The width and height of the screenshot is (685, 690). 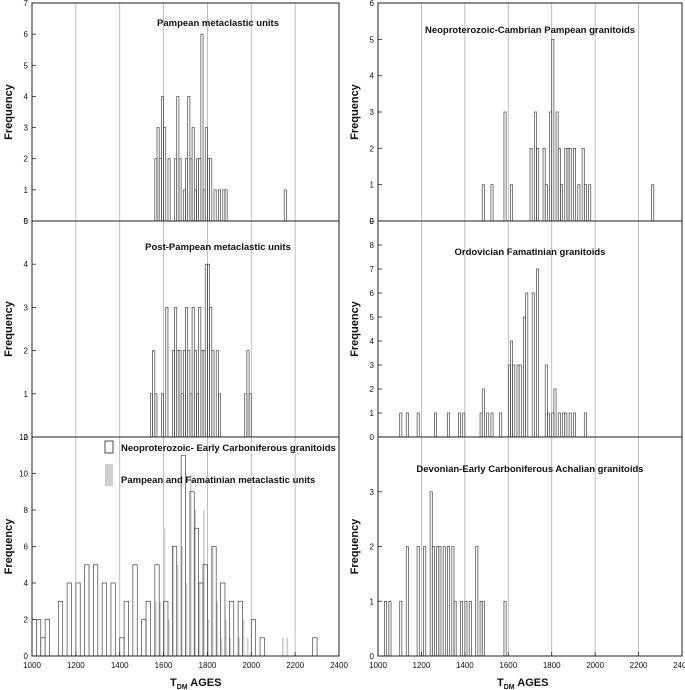 I want to click on x-tick-label: 1400, so click(x=120, y=665).